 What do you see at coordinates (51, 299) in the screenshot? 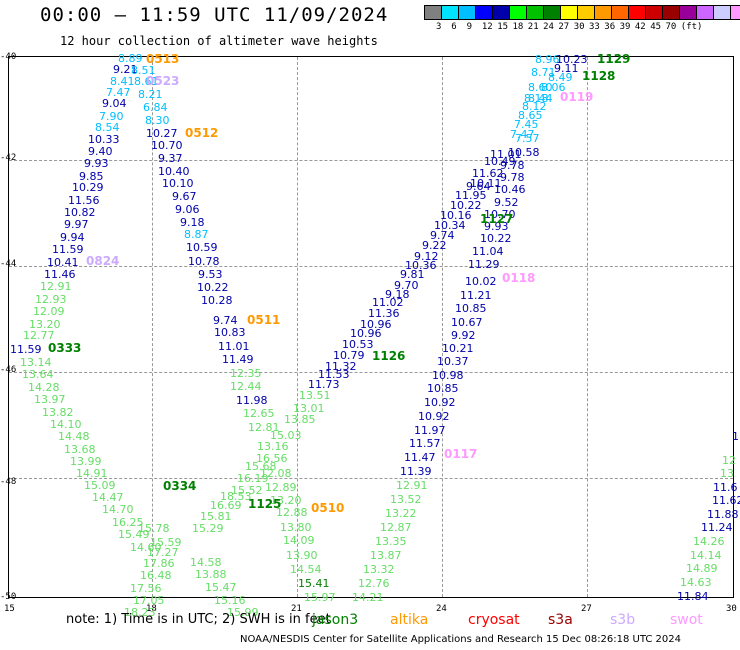
I see `wave-height-value: 12.93` at bounding box center [51, 299].